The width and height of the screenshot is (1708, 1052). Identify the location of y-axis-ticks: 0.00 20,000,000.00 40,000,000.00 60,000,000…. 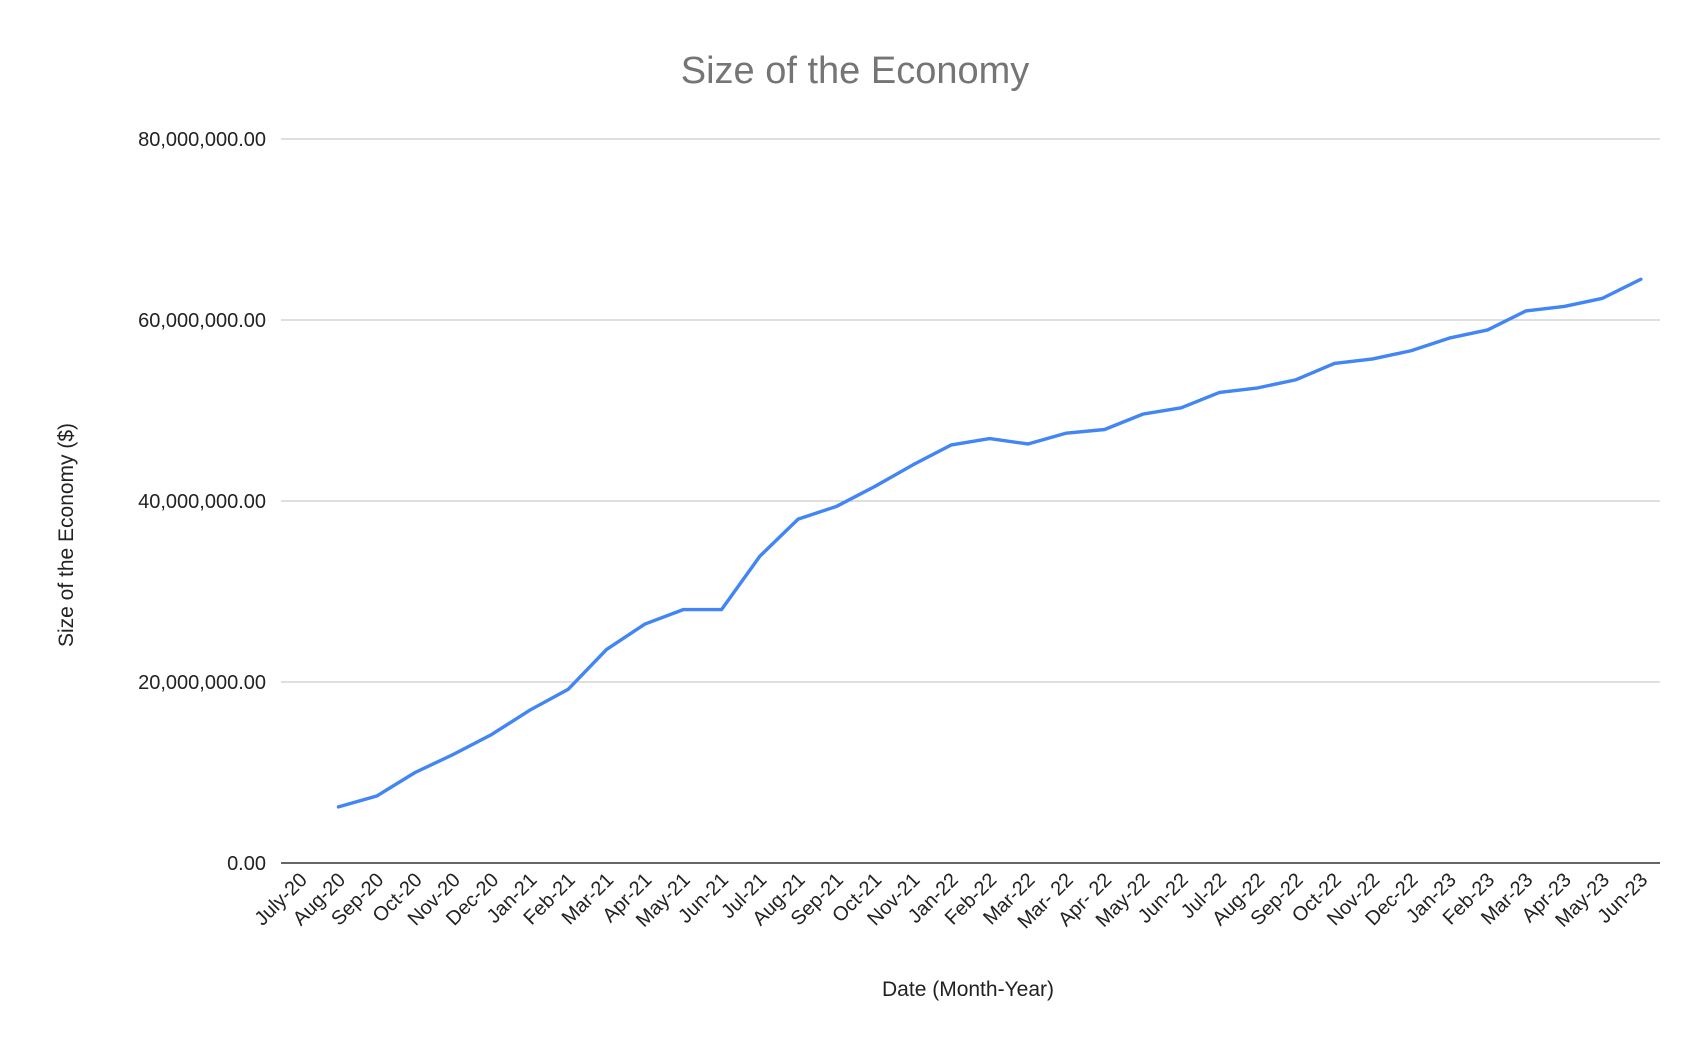
(202, 502).